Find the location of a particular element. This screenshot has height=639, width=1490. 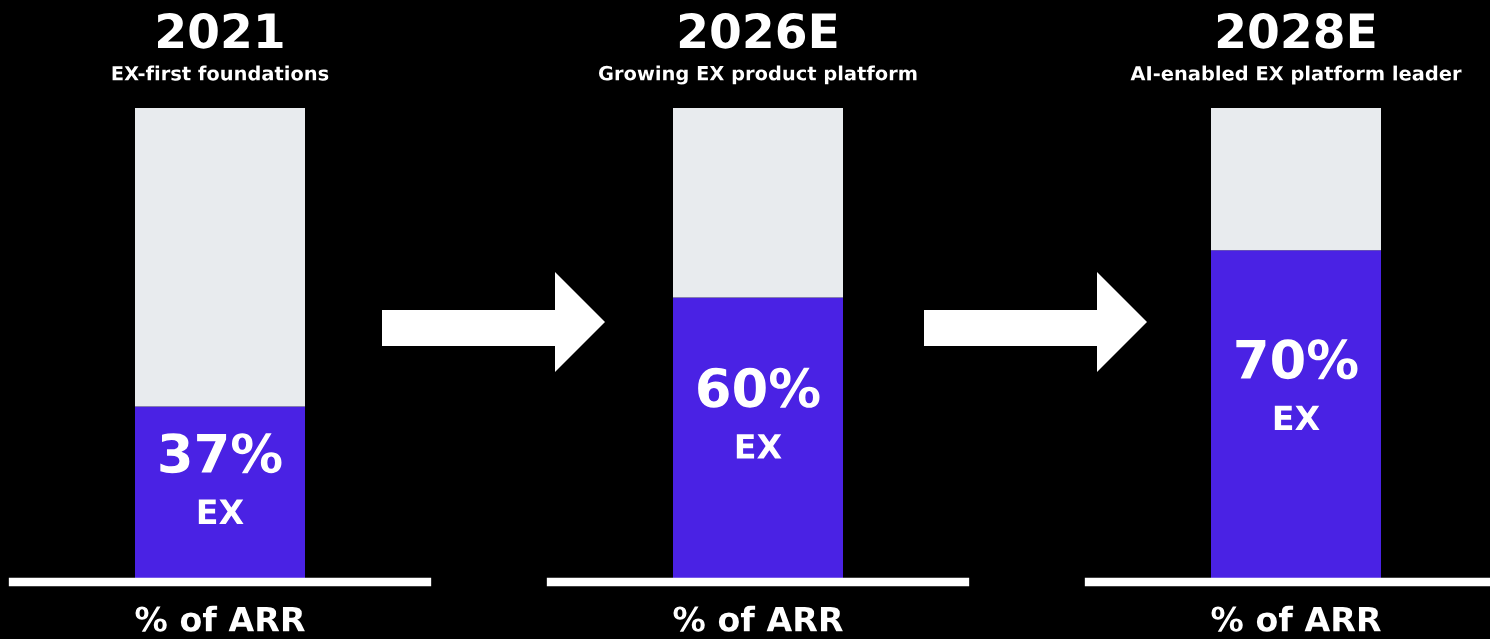

chart-subtitle: AI-enabled EX platform leader is located at coordinates (1296, 75).